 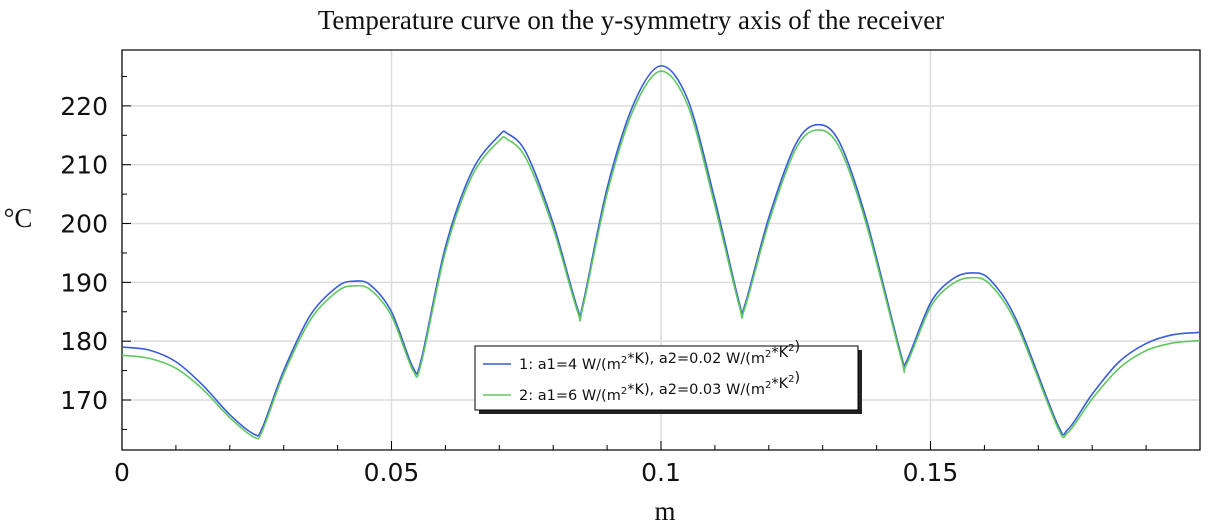 I want to click on y-tick-label: 220, so click(x=84, y=106).